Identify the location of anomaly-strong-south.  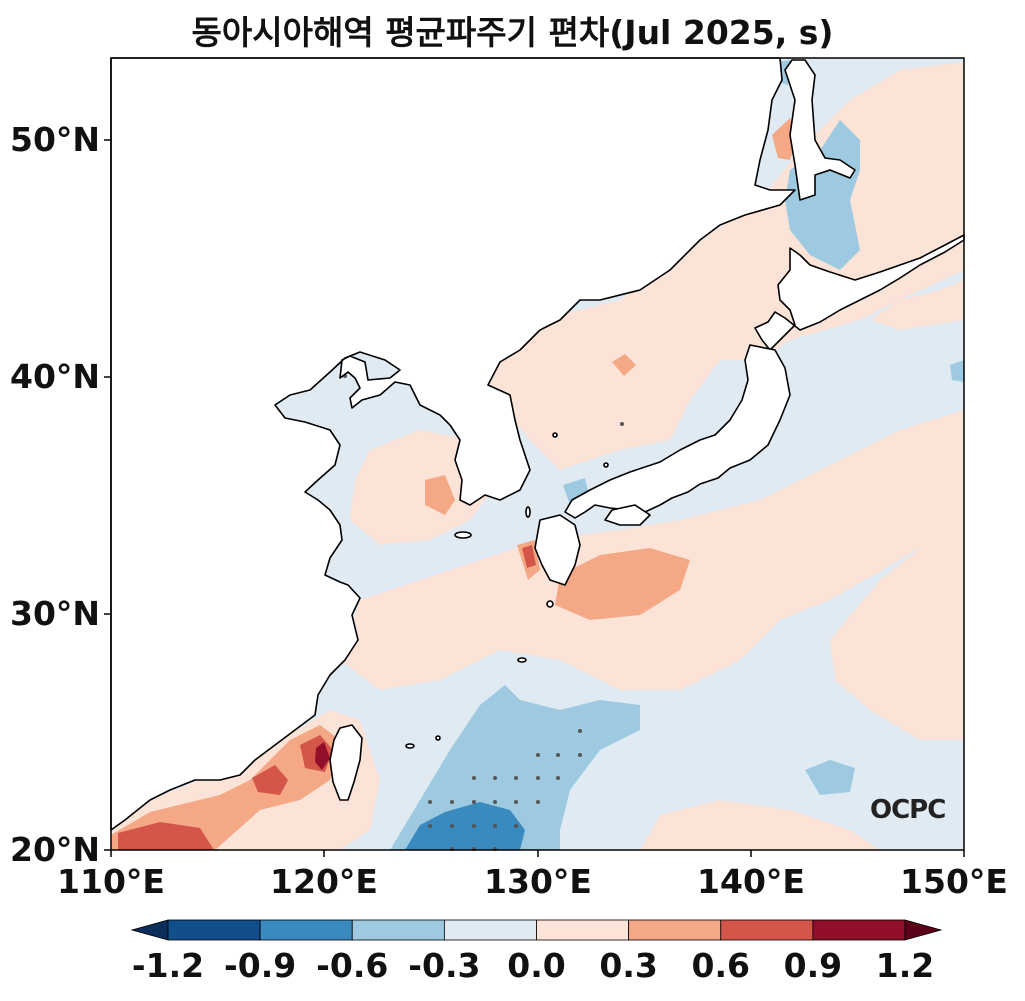
(166, 836).